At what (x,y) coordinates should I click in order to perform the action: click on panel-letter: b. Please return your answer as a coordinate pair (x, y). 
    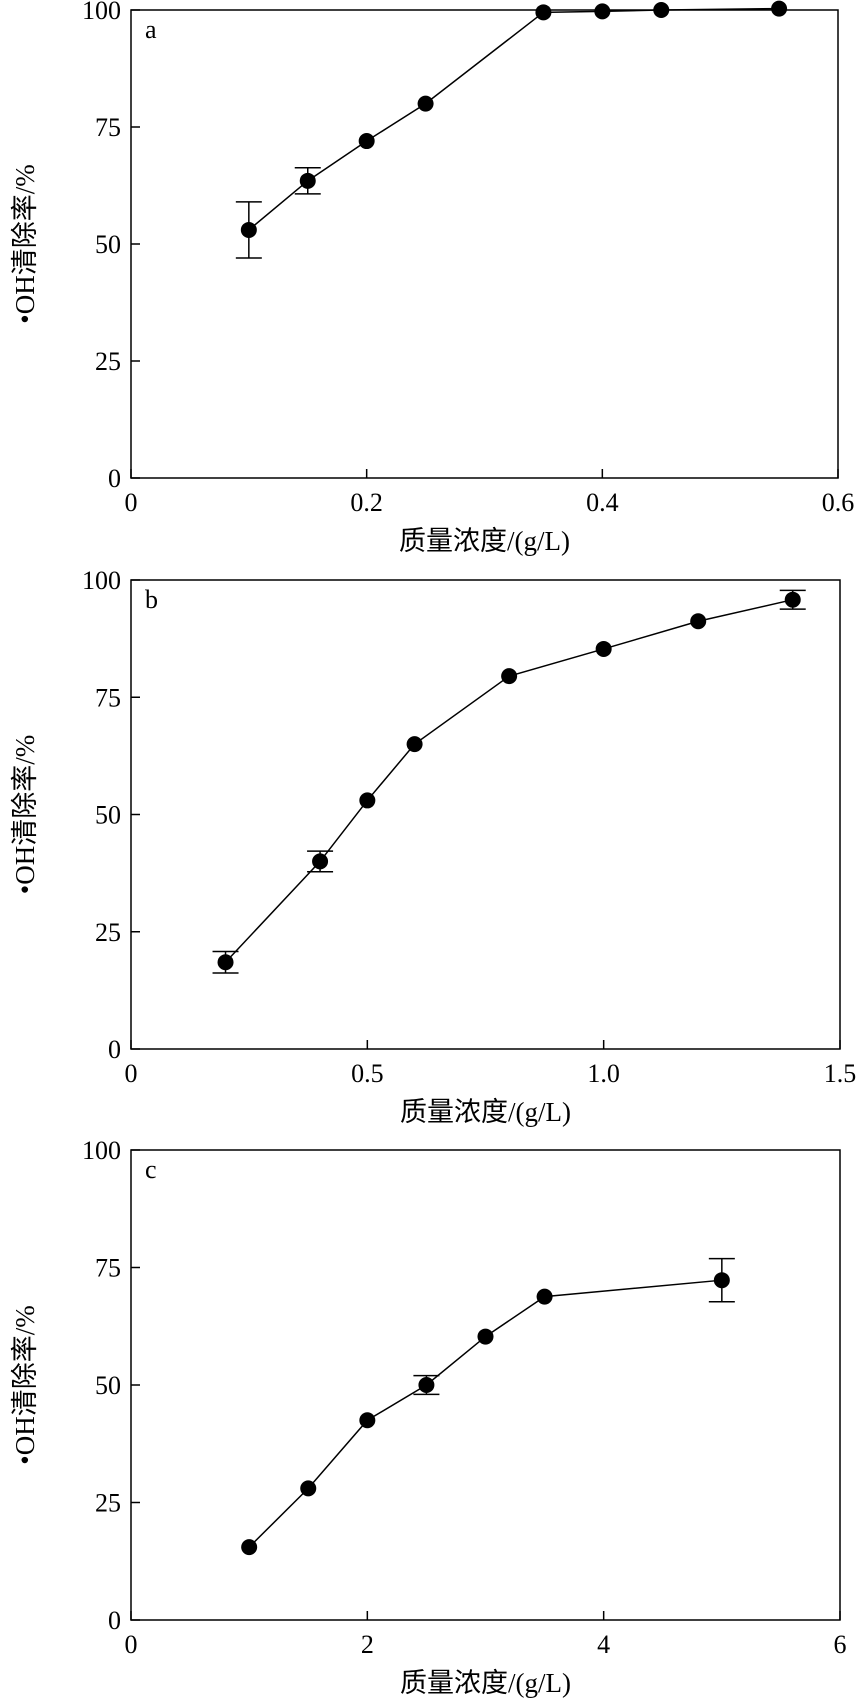
    Looking at the image, I should click on (151, 599).